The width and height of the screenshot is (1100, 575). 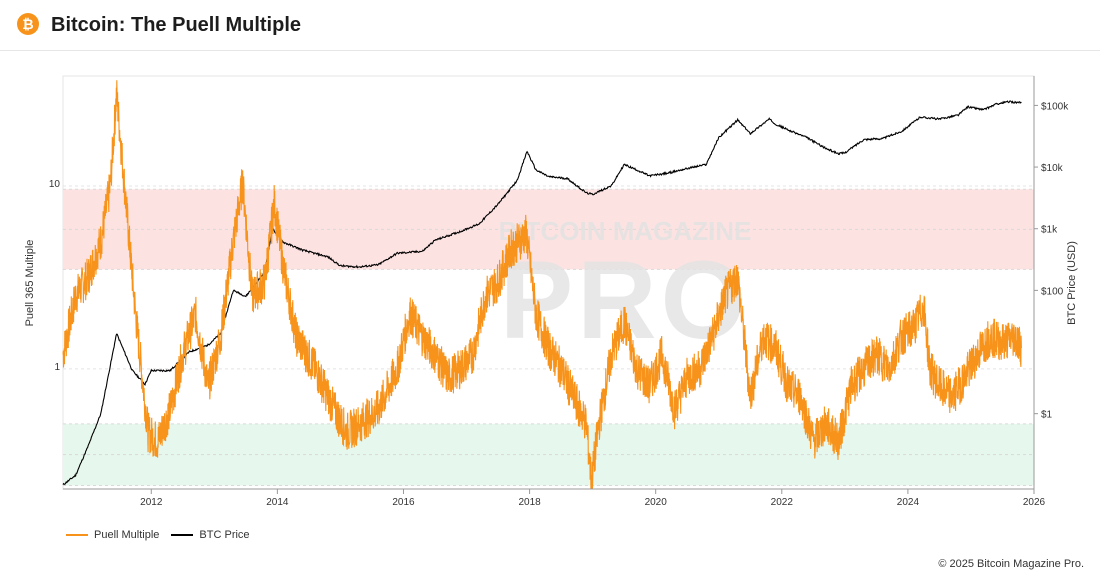 What do you see at coordinates (1052, 291) in the screenshot?
I see `y-right-tick-label: $100` at bounding box center [1052, 291].